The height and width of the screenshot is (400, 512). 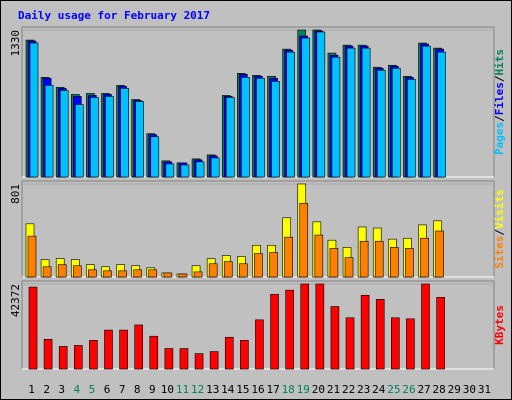 I want to click on y-tick-label: 801, so click(x=15, y=194).